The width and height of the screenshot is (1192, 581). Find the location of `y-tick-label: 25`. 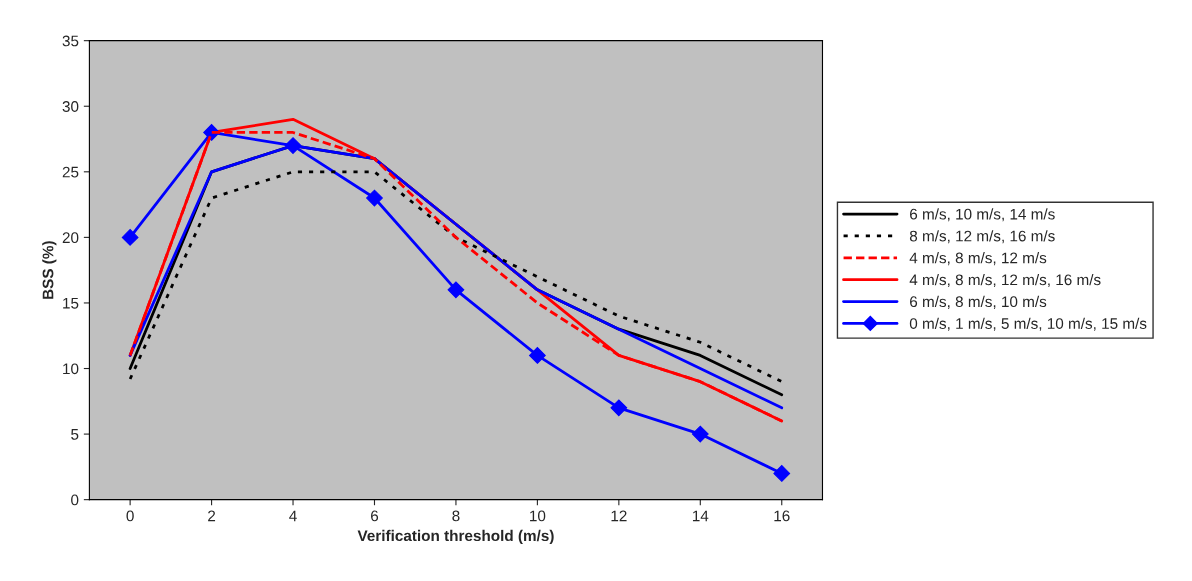

y-tick-label: 25 is located at coordinates (70, 172).